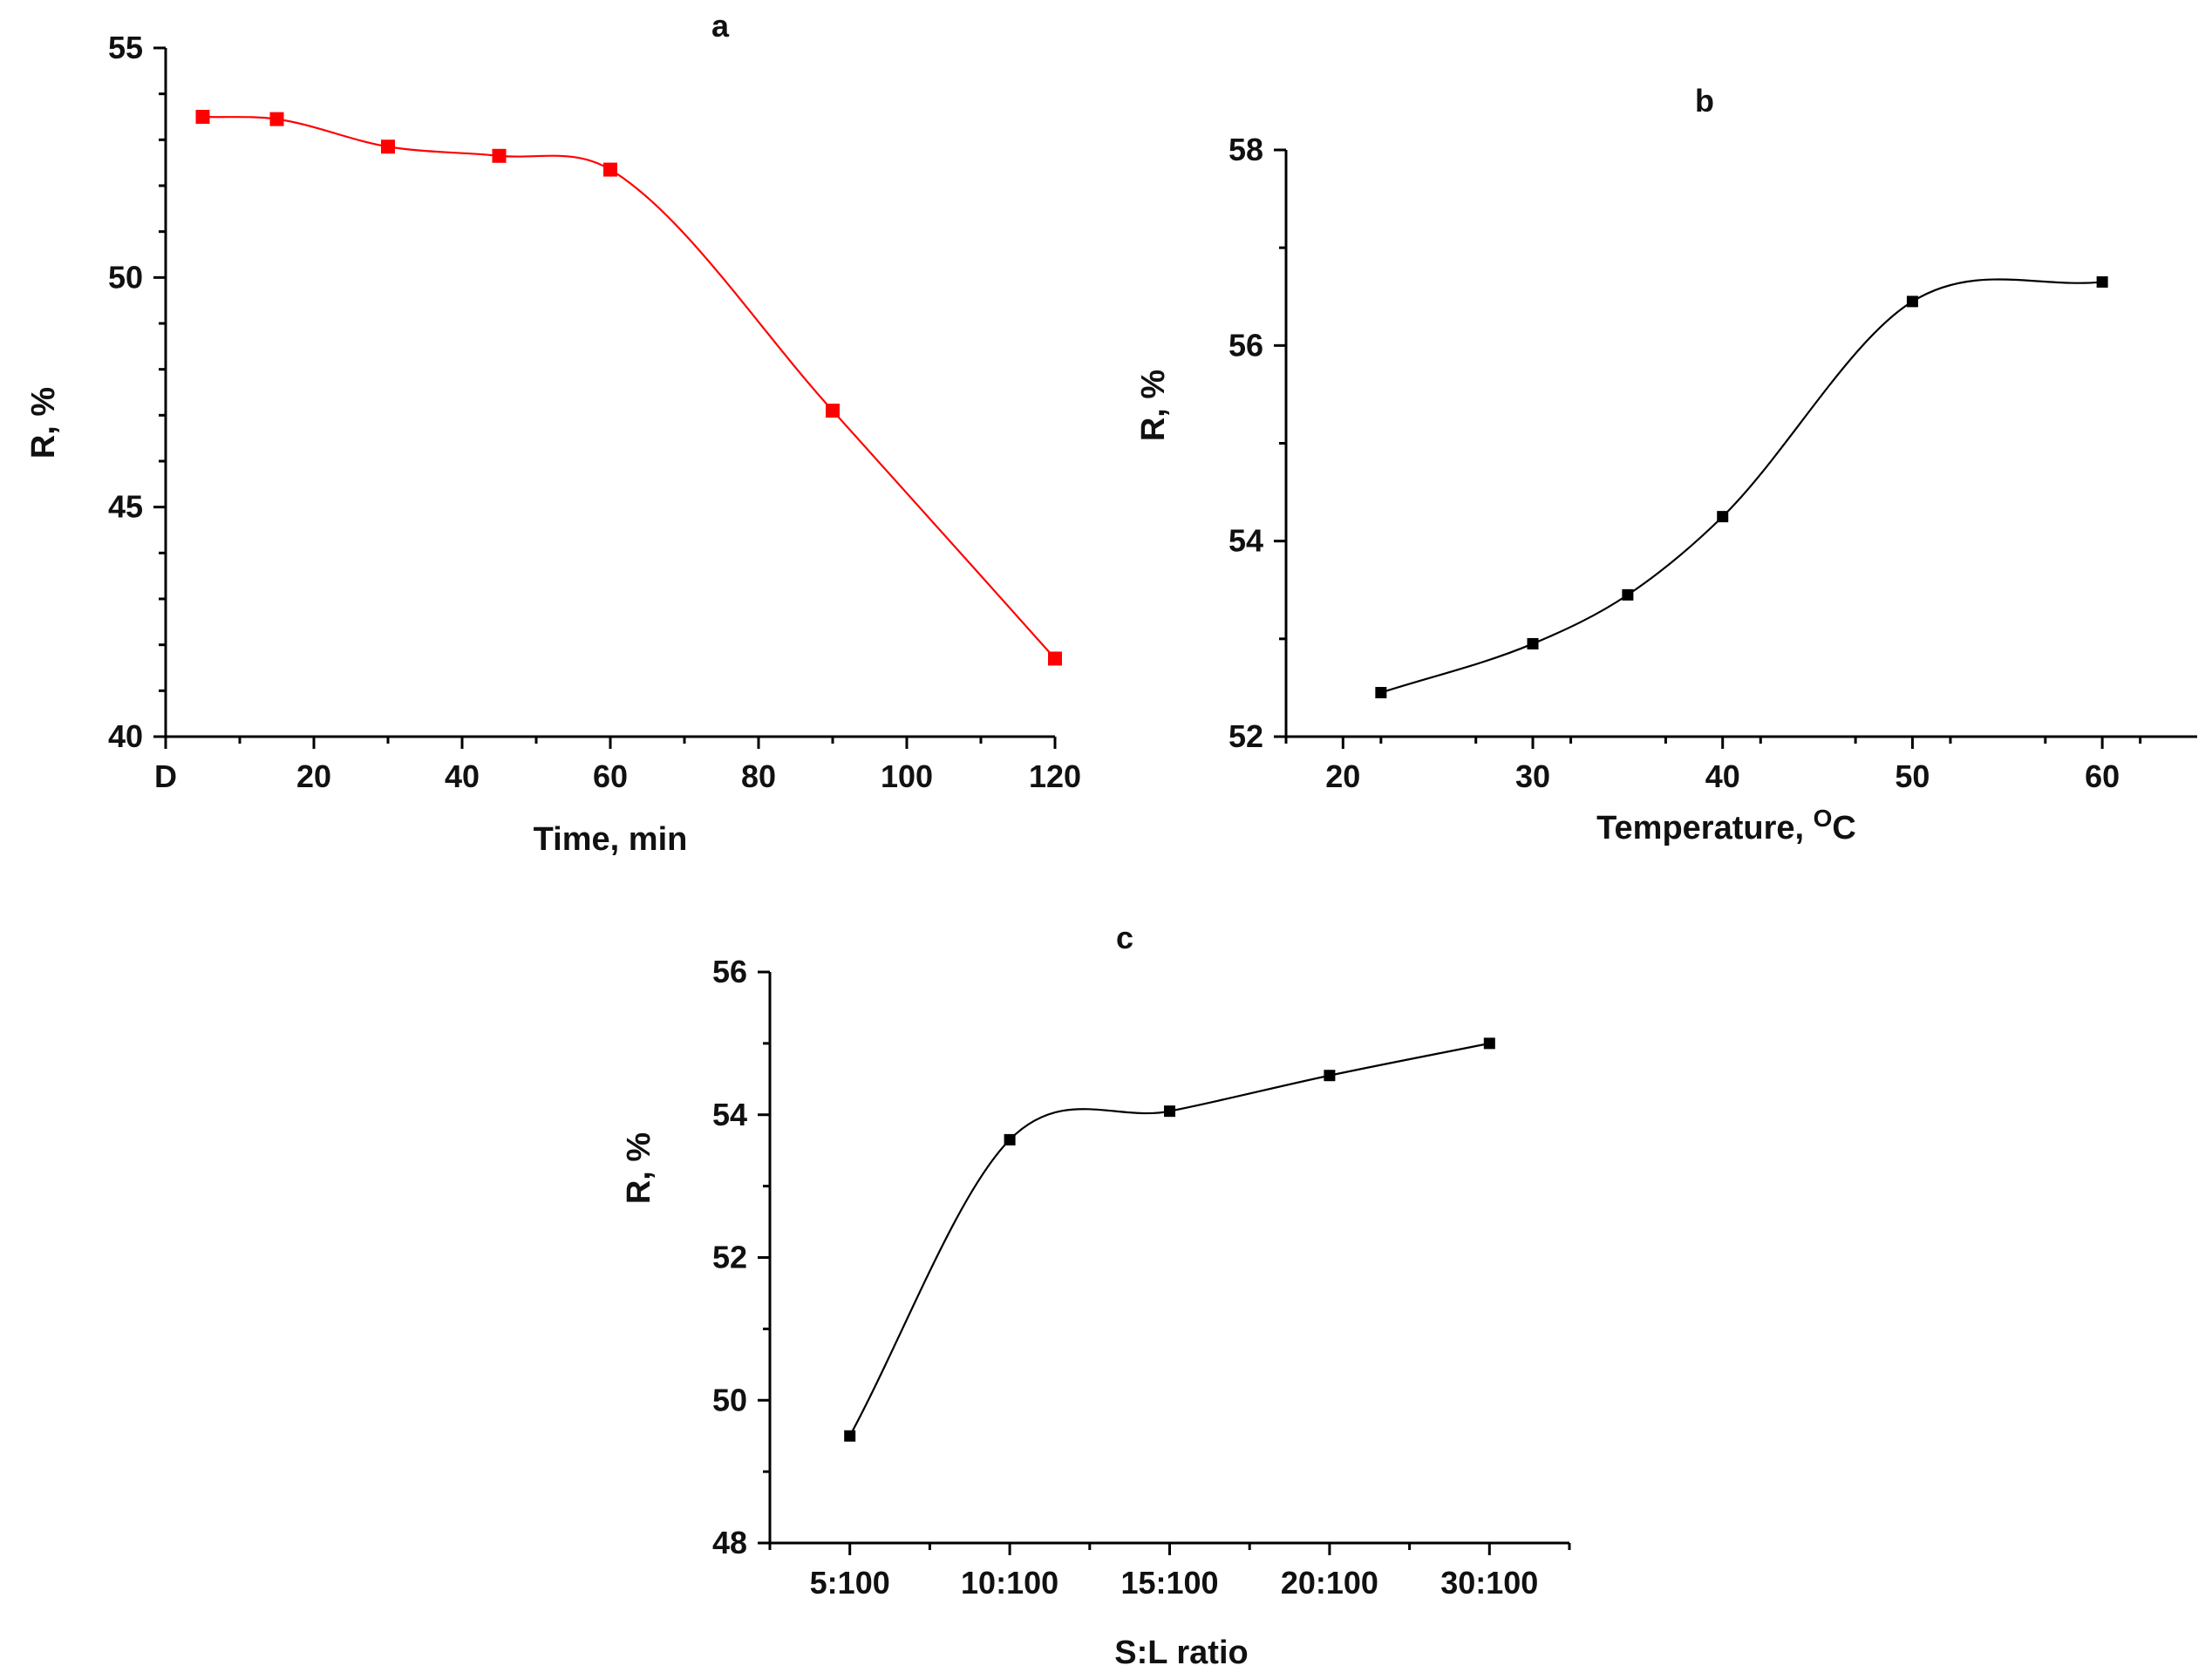  I want to click on panel-c-y-tick-label: 48, so click(729, 1542).